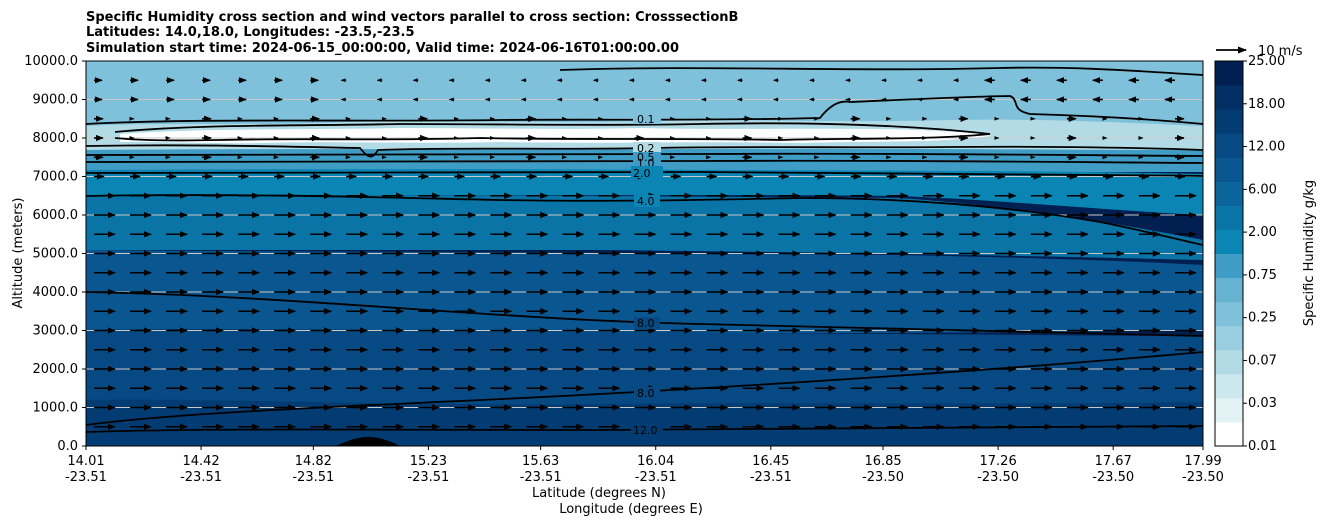  Describe the element at coordinates (1266, 104) in the screenshot. I see `colorbar-tick-label: 18.00` at that location.